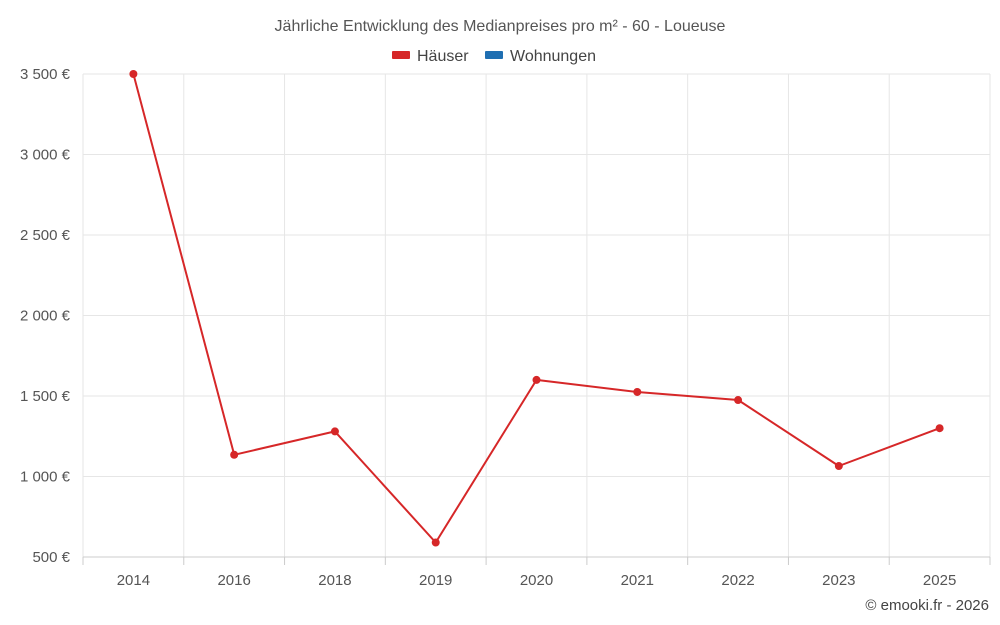 The height and width of the screenshot is (625, 1000). I want to click on y-tick-label: 3 000 €, so click(45, 155).